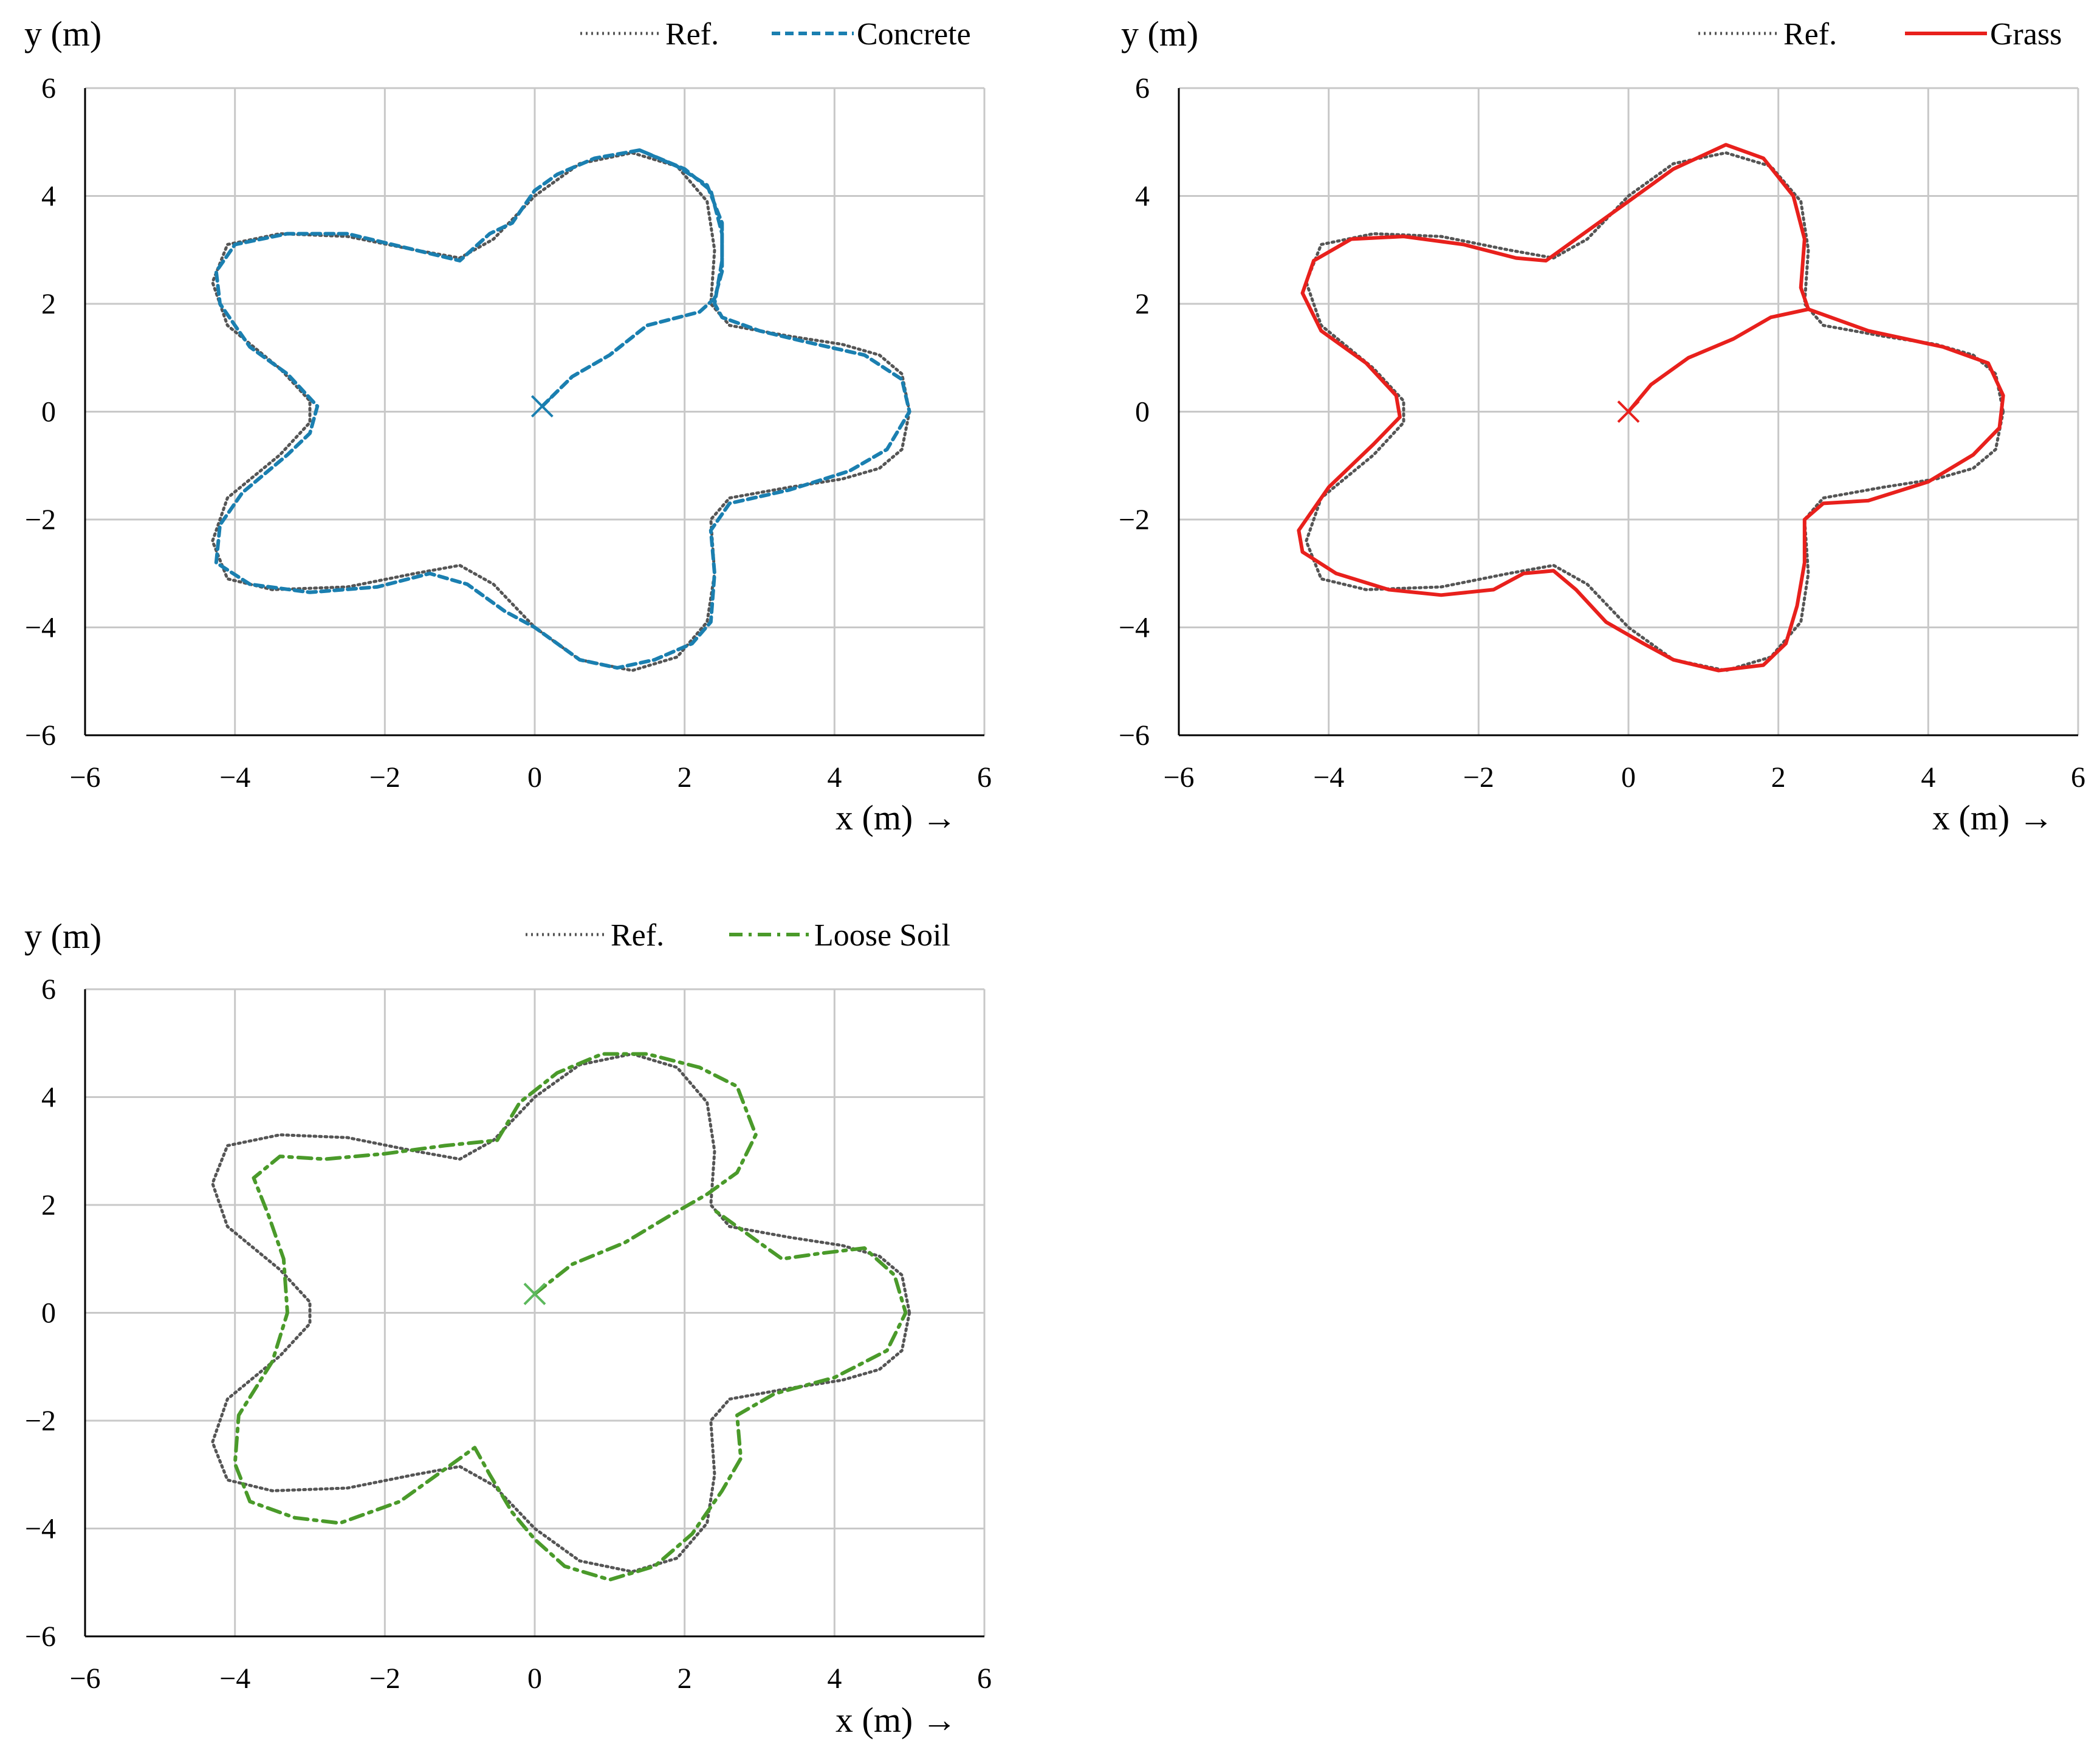 Image resolution: width=2100 pixels, height=1750 pixels. What do you see at coordinates (775, 34) in the screenshot?
I see `legend: Ref. Concrete` at bounding box center [775, 34].